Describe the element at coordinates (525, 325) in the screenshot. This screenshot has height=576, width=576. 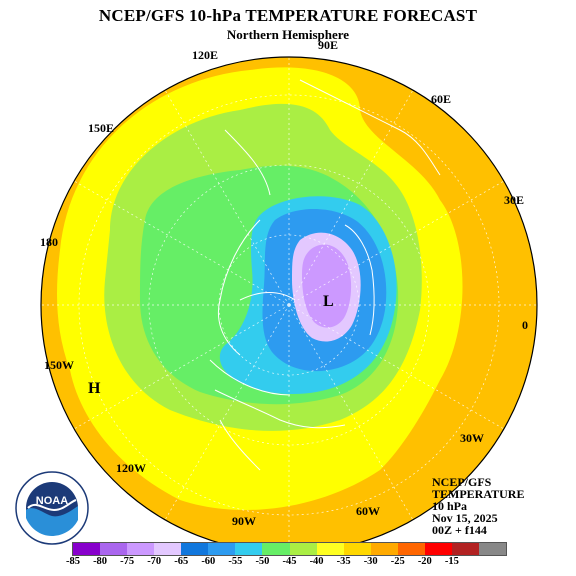
I see `lon-label-0: 0` at that location.